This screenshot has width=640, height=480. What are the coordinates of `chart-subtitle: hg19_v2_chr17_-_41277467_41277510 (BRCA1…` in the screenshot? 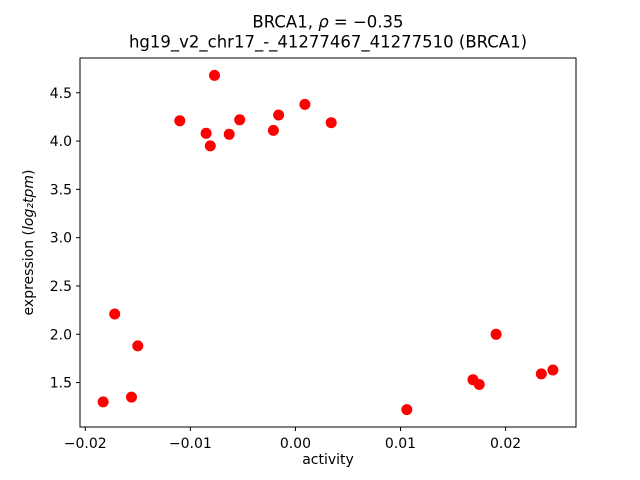 It's located at (328, 43).